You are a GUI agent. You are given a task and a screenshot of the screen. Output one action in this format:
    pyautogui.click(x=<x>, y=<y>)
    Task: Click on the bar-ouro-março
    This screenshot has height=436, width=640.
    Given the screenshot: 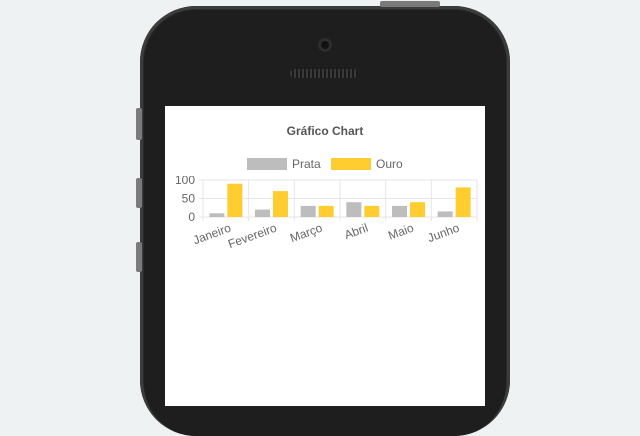 What is the action you would take?
    pyautogui.click(x=326, y=211)
    